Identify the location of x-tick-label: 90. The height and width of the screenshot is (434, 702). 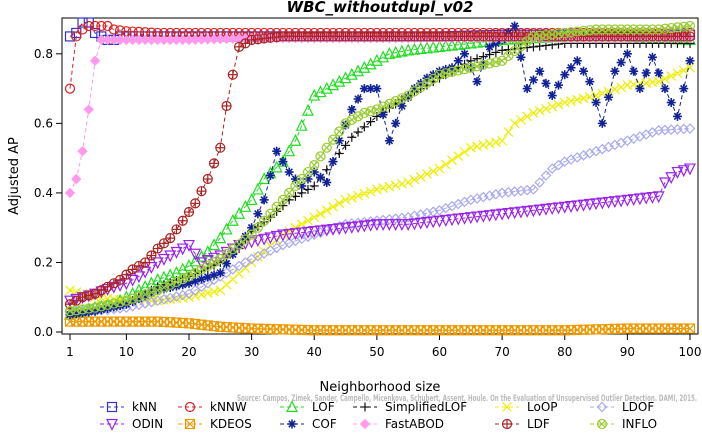
(627, 352).